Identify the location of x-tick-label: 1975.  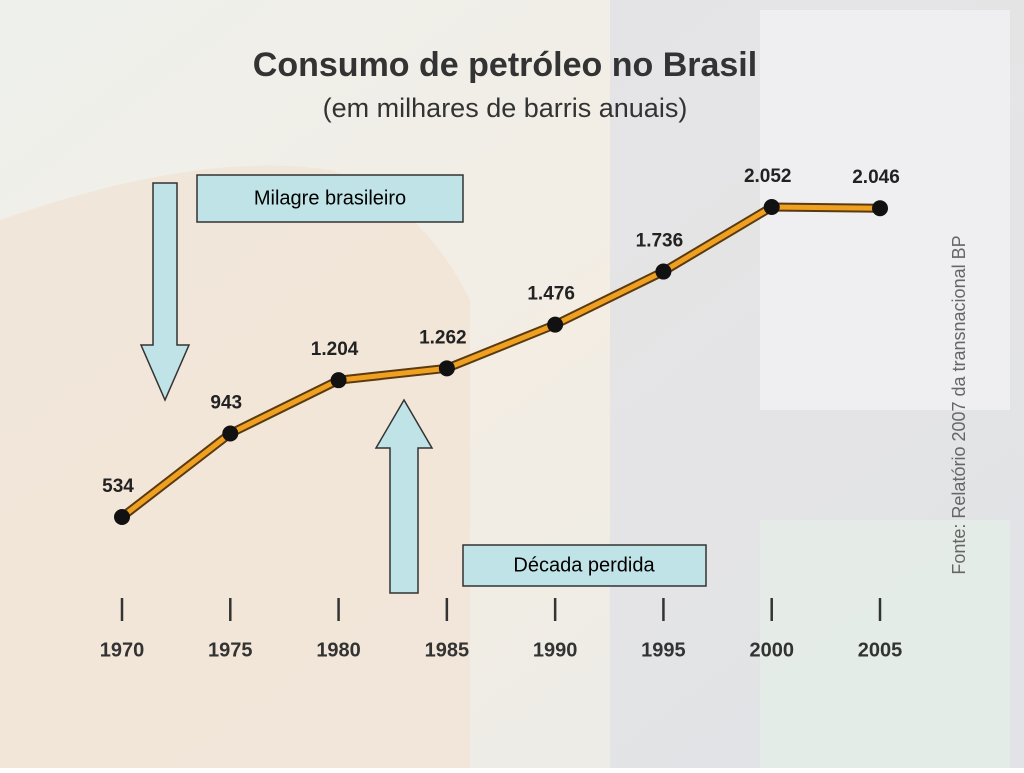
(230, 650).